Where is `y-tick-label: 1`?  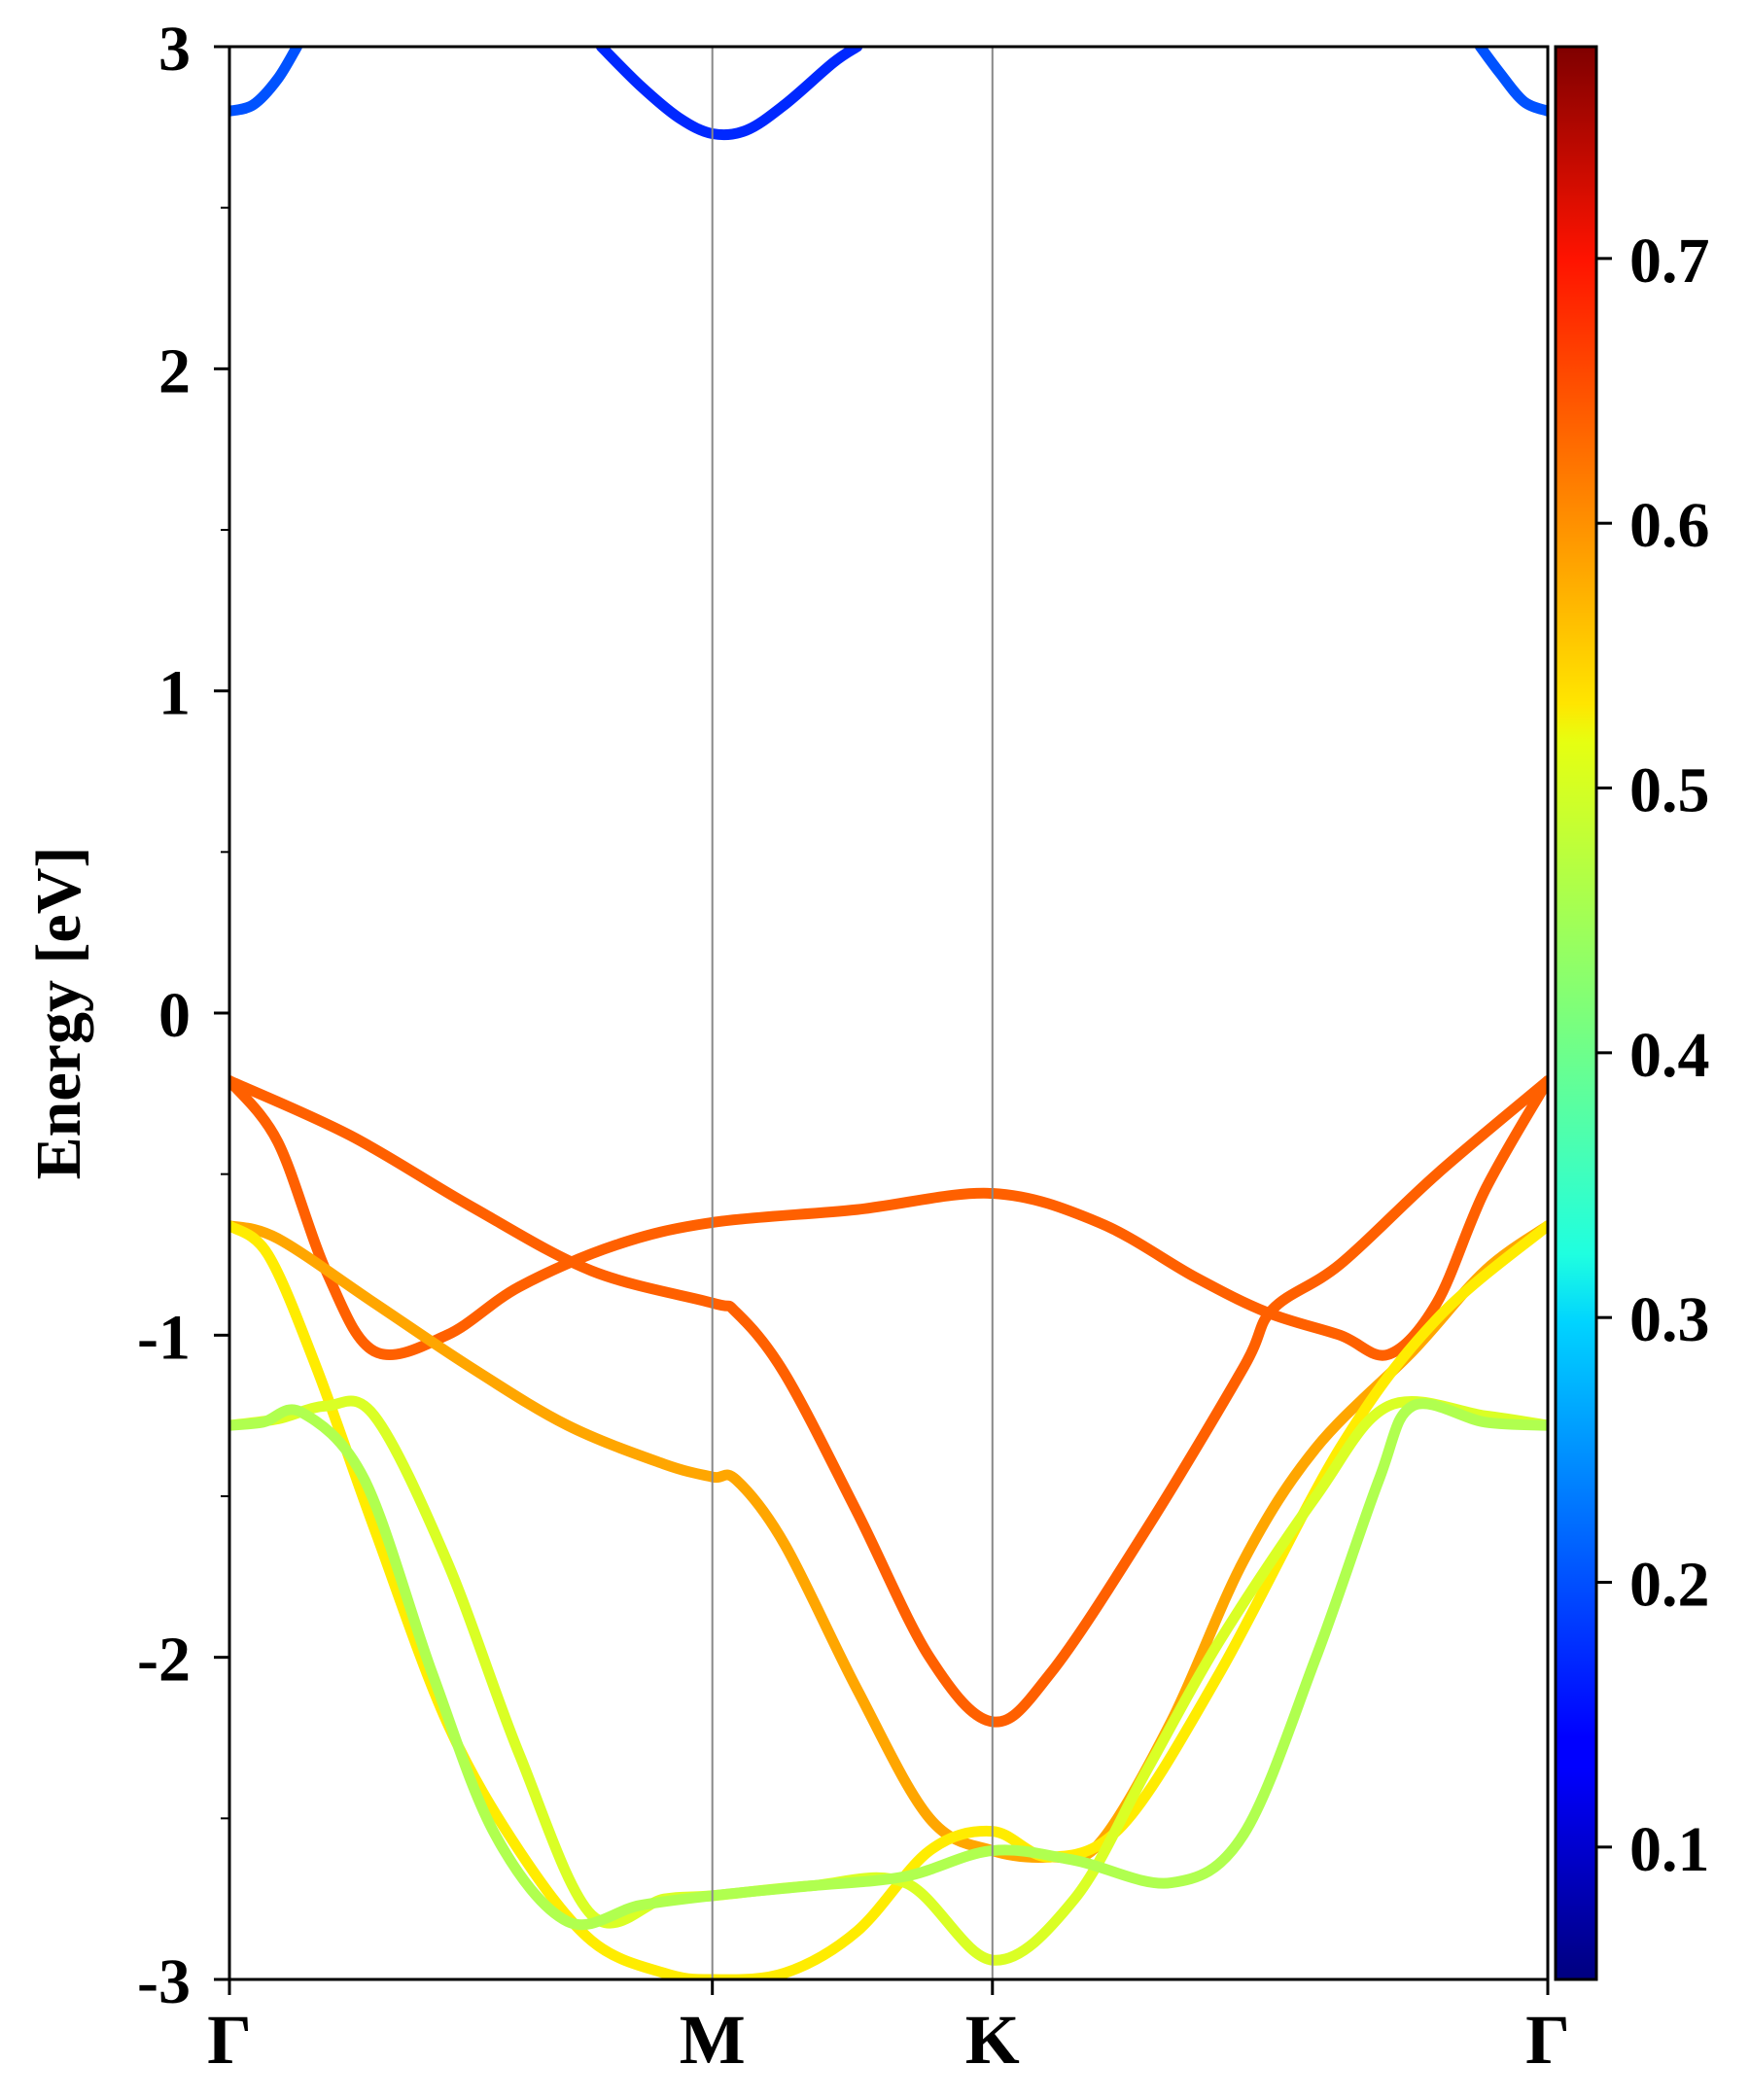
y-tick-label: 1 is located at coordinates (174, 693).